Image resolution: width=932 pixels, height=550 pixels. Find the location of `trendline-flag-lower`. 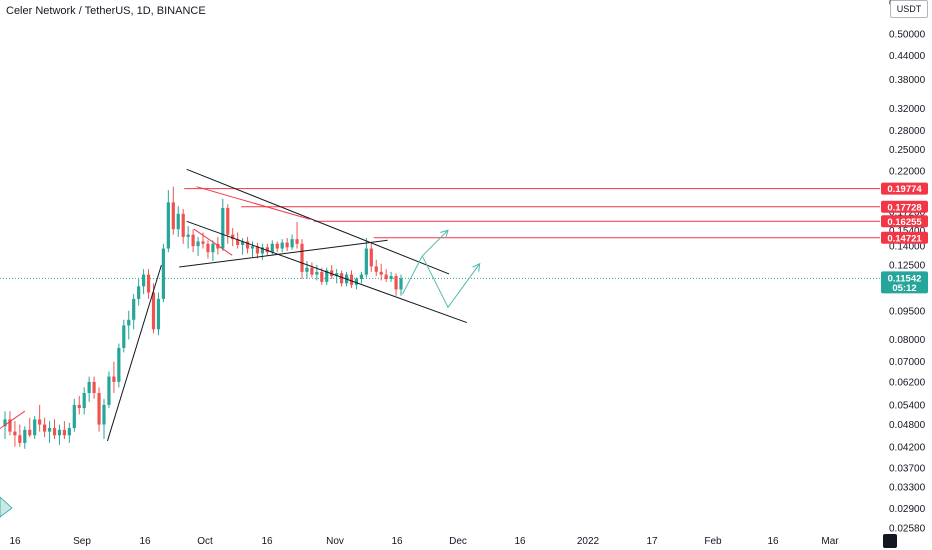

trendline-flag-lower is located at coordinates (213, 242).